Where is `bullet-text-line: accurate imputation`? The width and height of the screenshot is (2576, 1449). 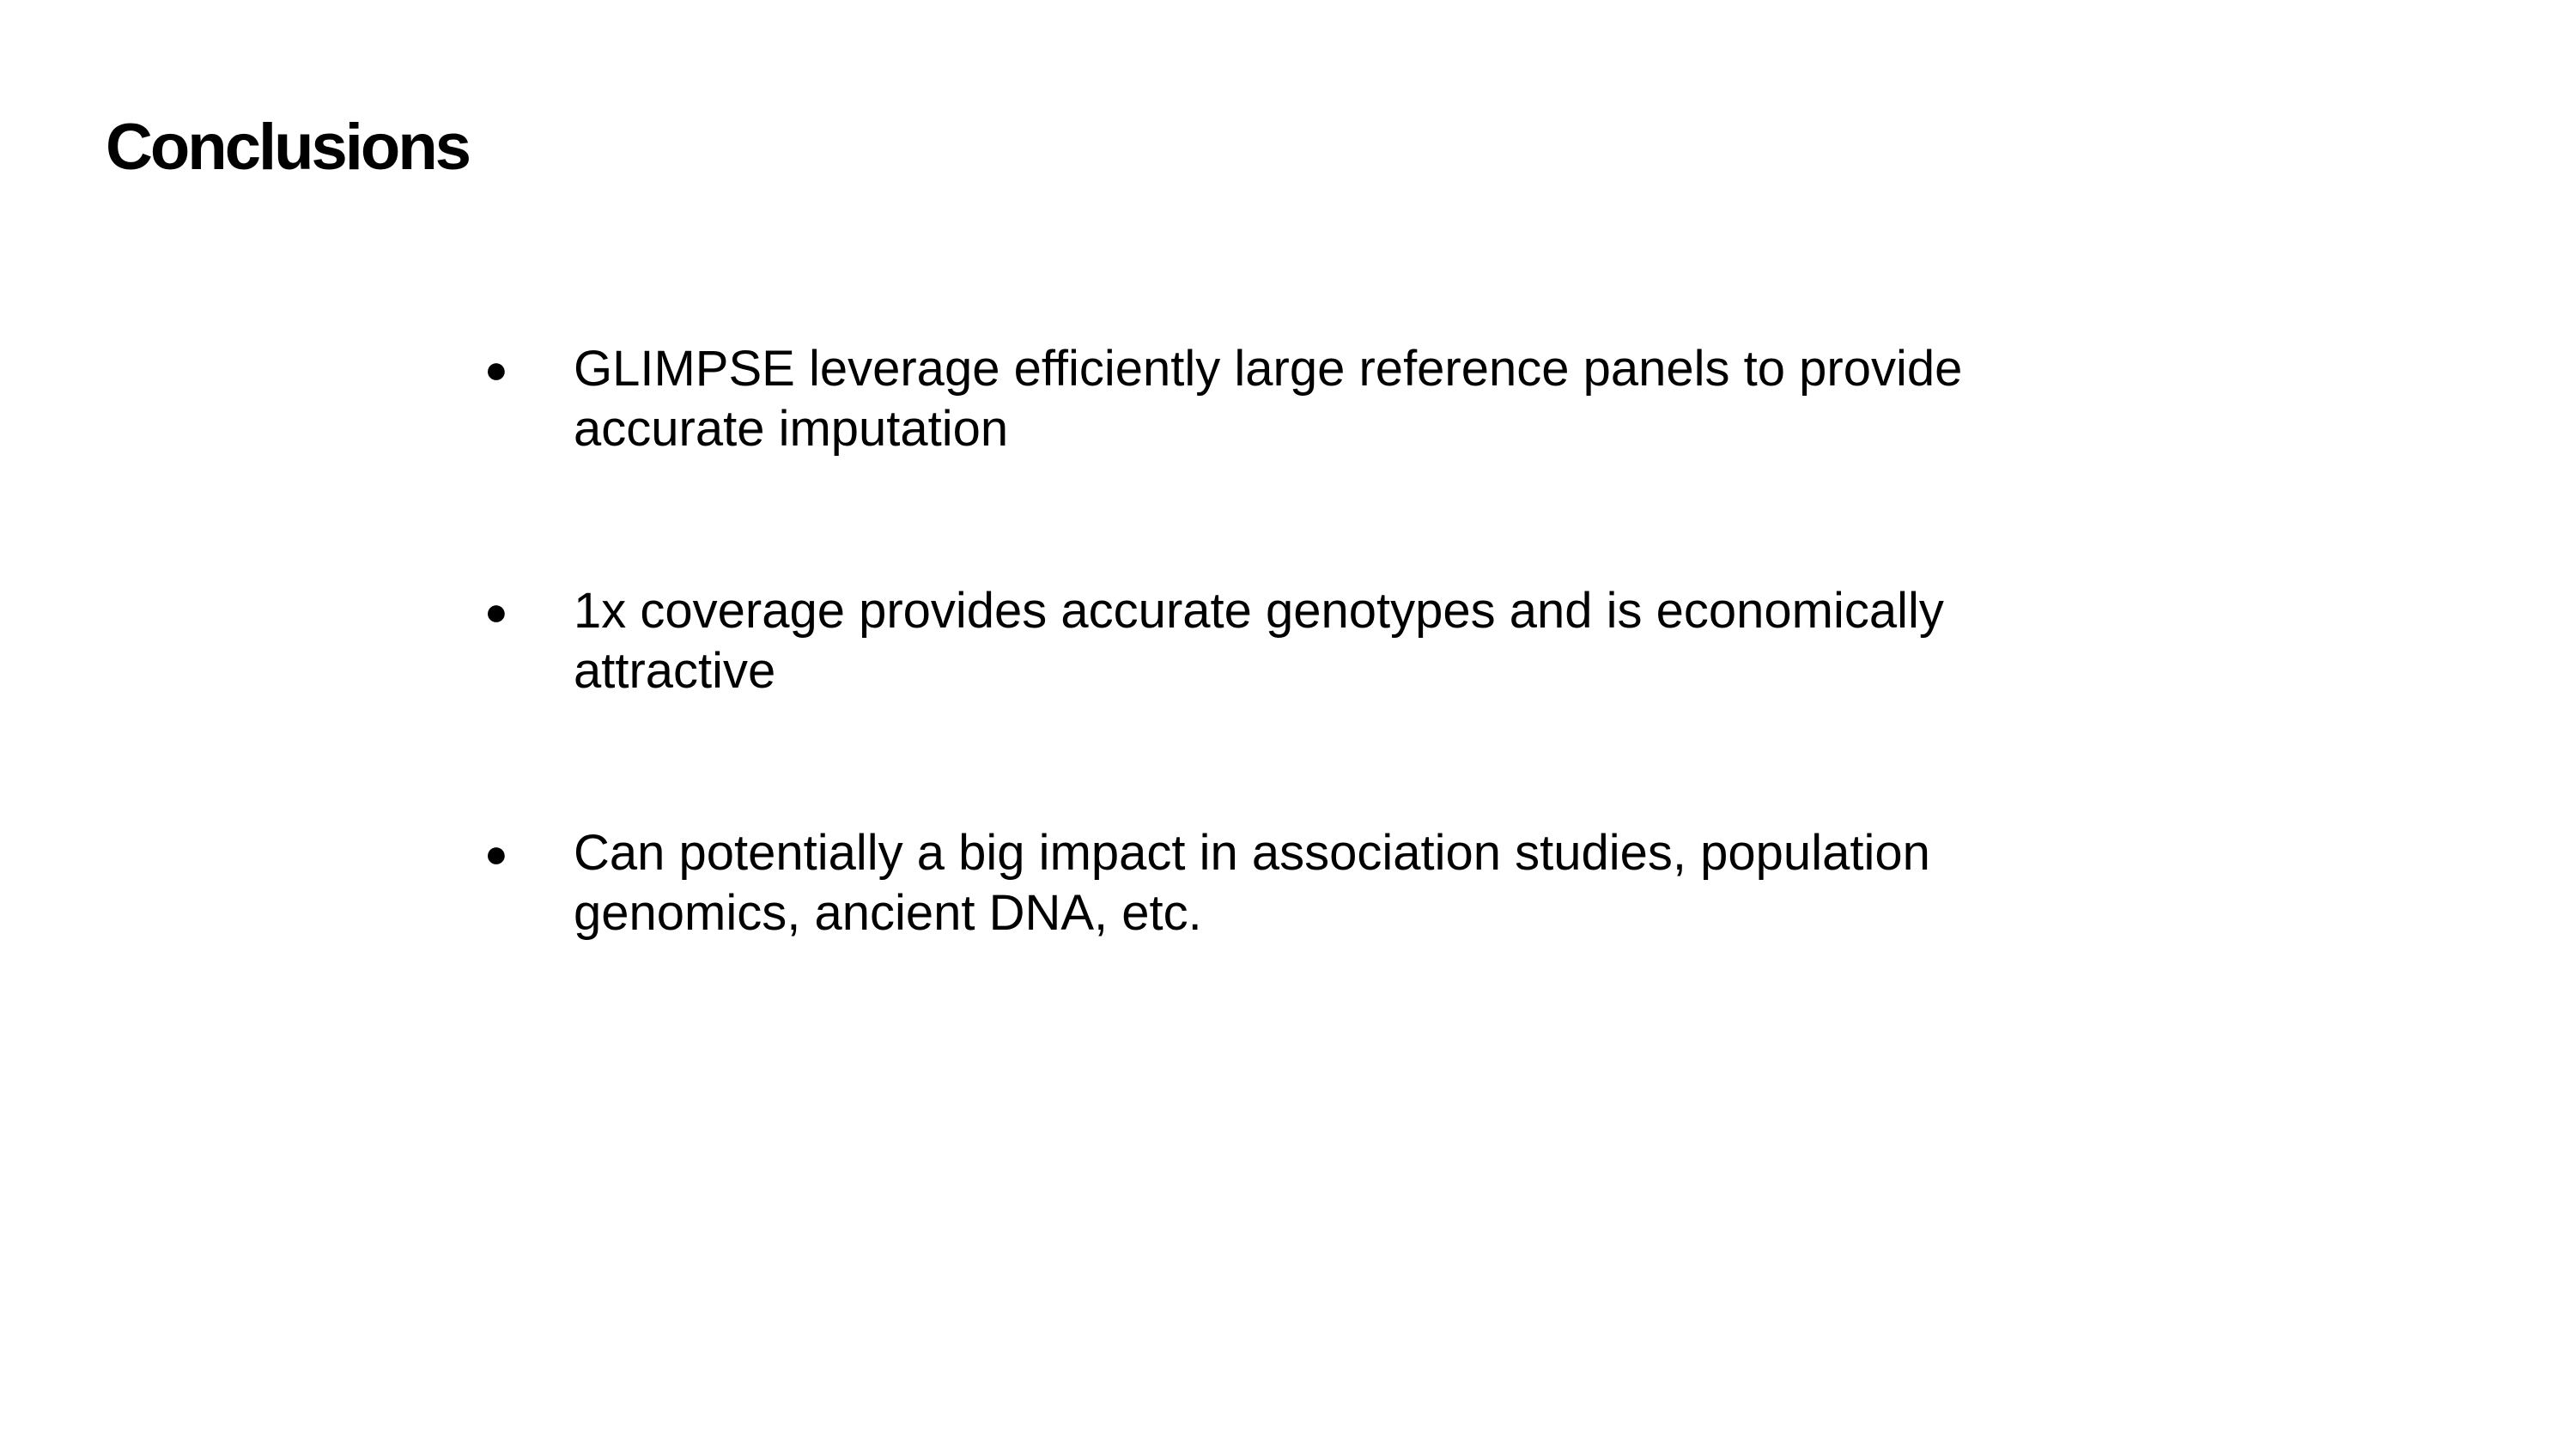
bullet-text-line: accurate imputation is located at coordinates (792, 429).